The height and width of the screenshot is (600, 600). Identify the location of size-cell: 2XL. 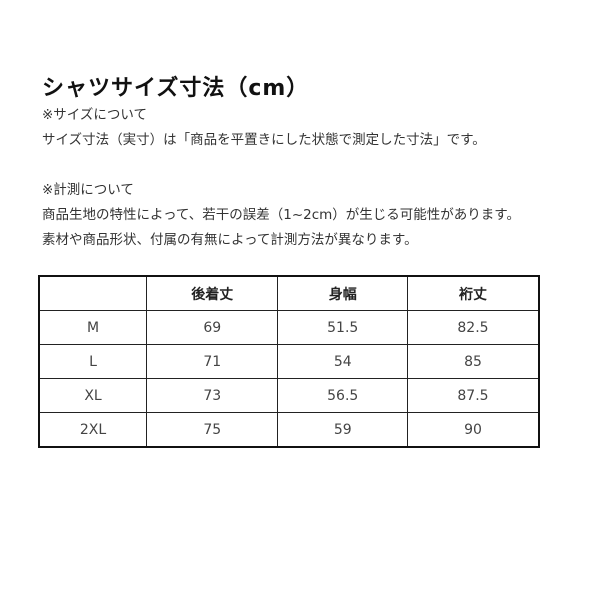
(93, 430).